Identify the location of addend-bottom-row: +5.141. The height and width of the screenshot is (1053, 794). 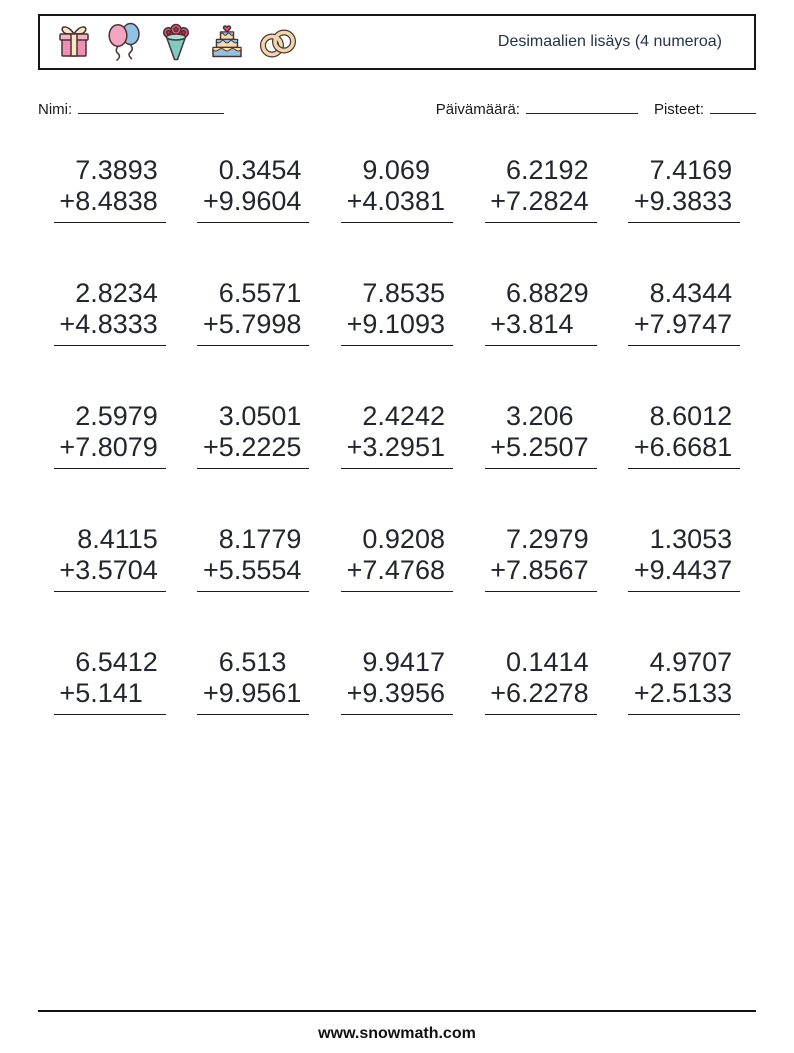
(110, 693).